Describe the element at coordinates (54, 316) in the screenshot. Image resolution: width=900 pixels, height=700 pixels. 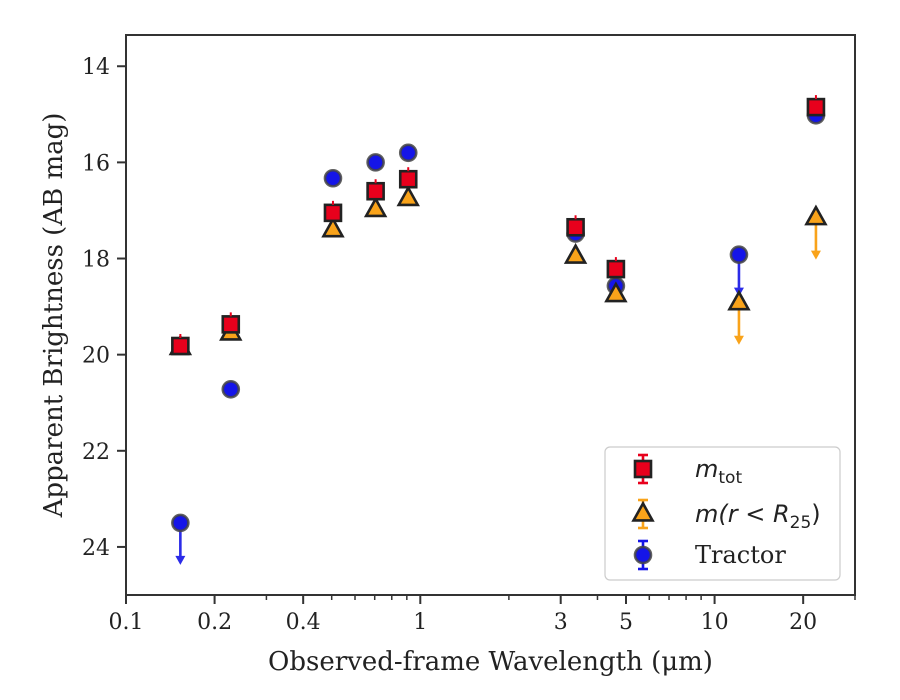
I see `y-axis-title: Apparent Brightness (AB mag)` at that location.